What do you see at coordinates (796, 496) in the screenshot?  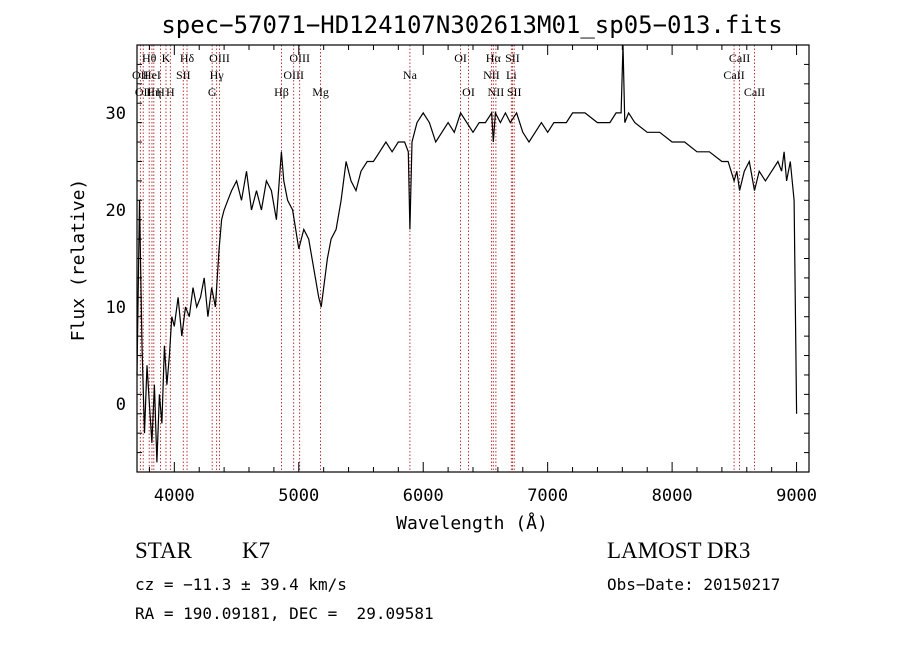 I see `x-tick-label: 9000` at bounding box center [796, 496].